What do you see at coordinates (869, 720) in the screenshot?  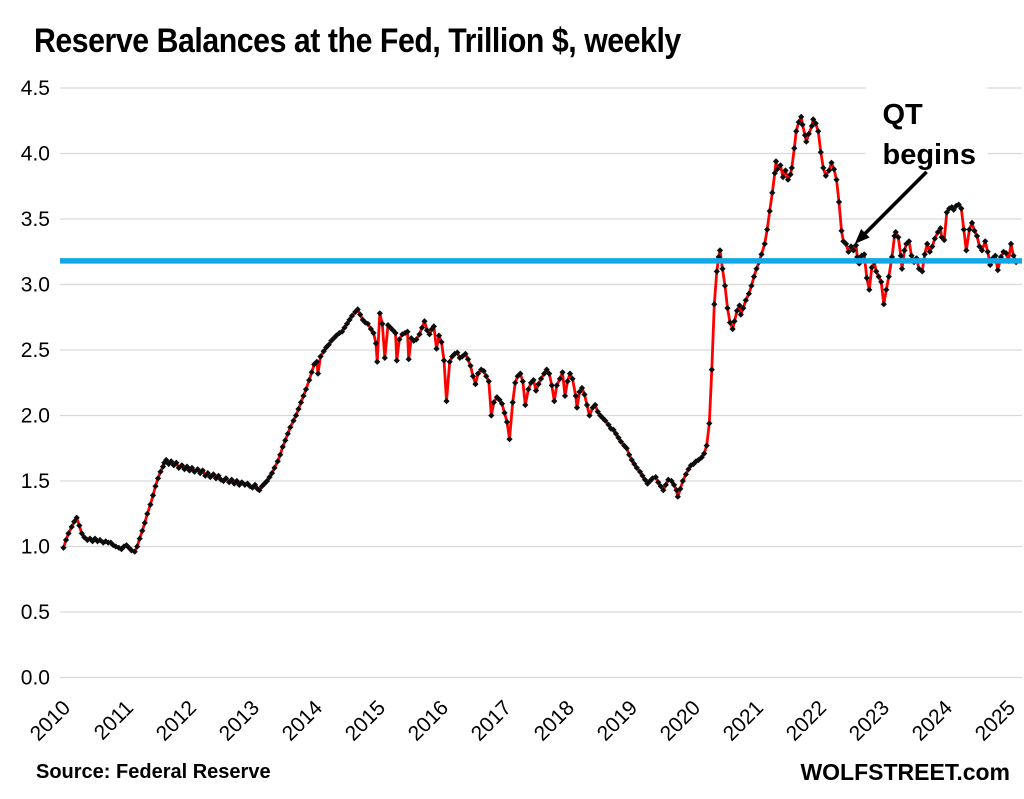 I see `svg-text: 2023` at bounding box center [869, 720].